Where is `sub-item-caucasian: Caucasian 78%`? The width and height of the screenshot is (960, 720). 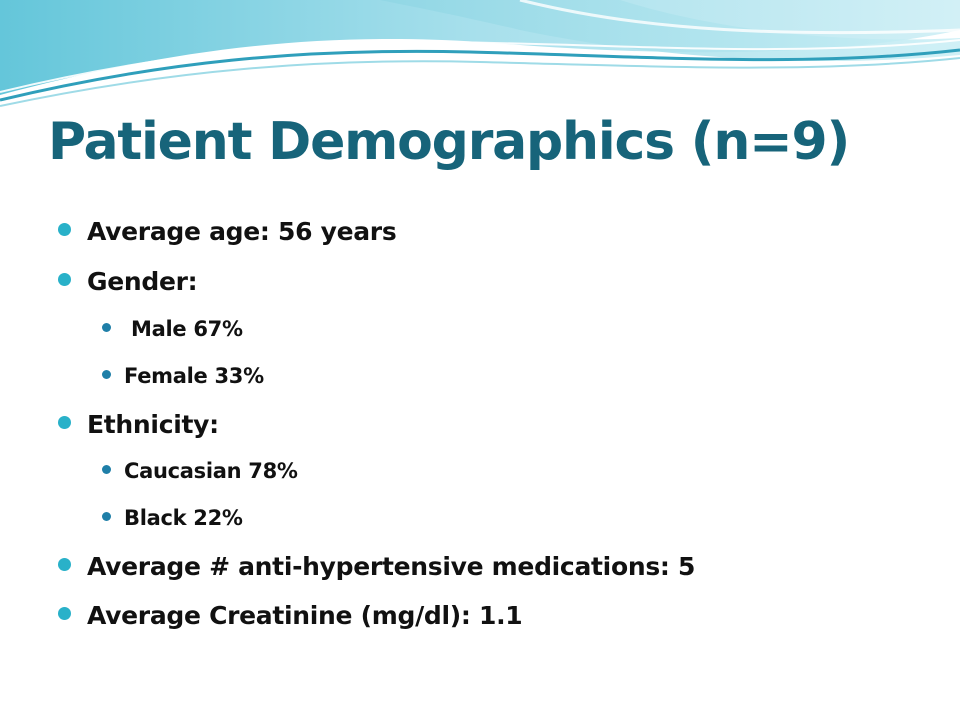
sub-item-caucasian: Caucasian 78% is located at coordinates (200, 470).